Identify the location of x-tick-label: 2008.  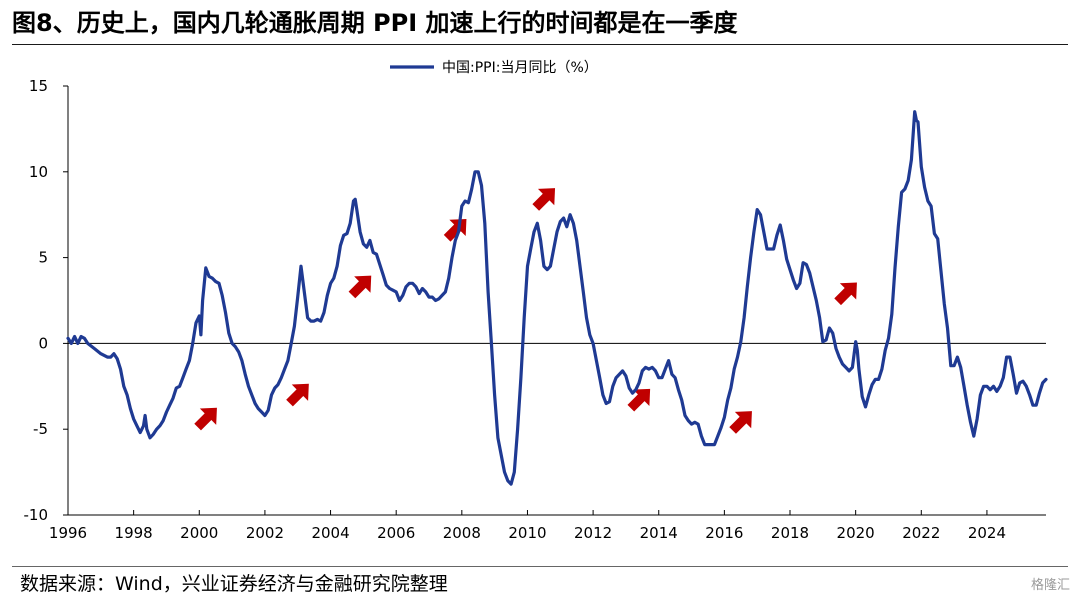
(462, 533).